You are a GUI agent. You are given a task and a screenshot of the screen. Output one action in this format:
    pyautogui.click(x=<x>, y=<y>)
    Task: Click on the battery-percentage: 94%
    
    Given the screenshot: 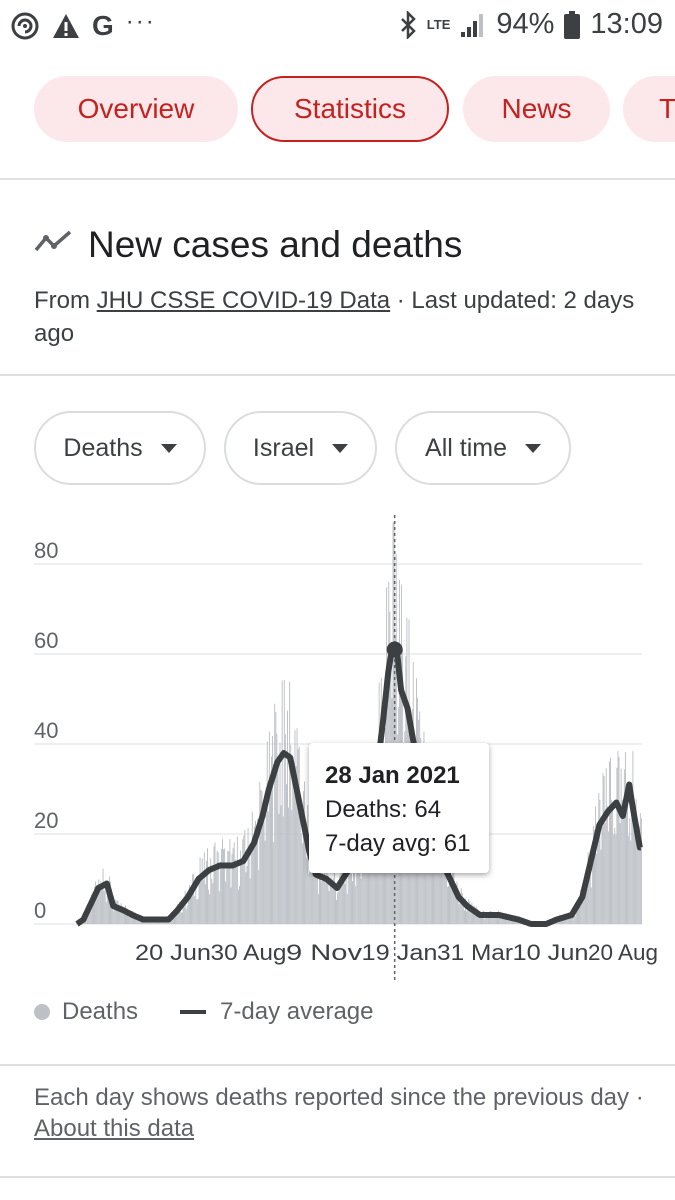 What is the action you would take?
    pyautogui.click(x=525, y=24)
    